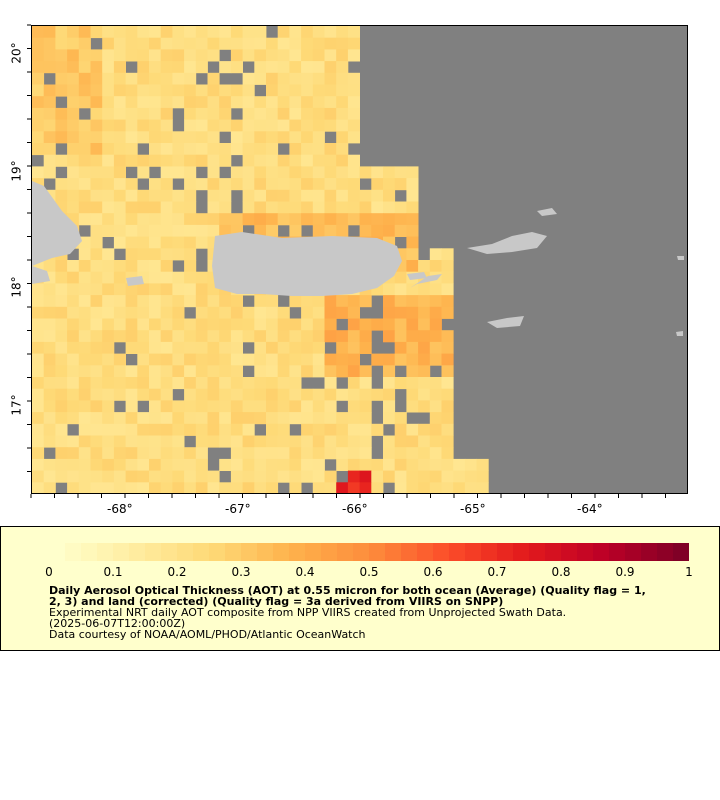 This screenshot has width=720, height=800. I want to click on colorbar-tick-label: 0.1, so click(113, 572).